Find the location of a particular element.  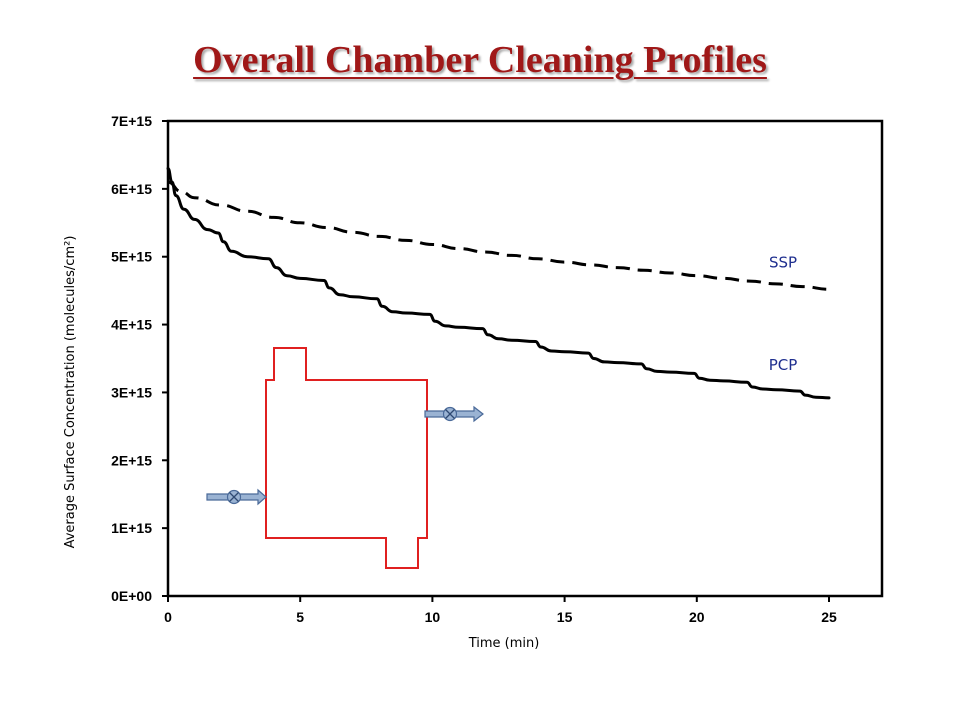

chamber-diagram is located at coordinates (345, 458).